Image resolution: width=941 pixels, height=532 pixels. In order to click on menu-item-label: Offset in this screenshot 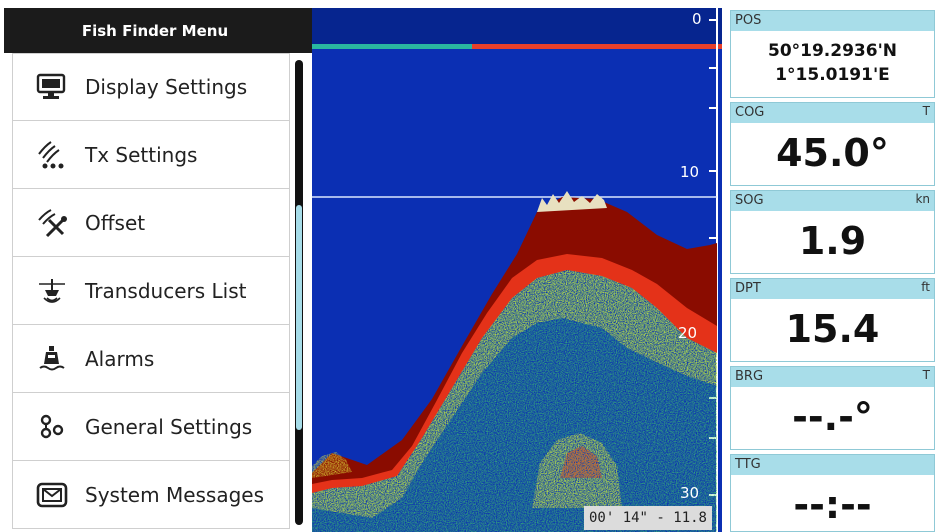, I will do `click(115, 222)`.